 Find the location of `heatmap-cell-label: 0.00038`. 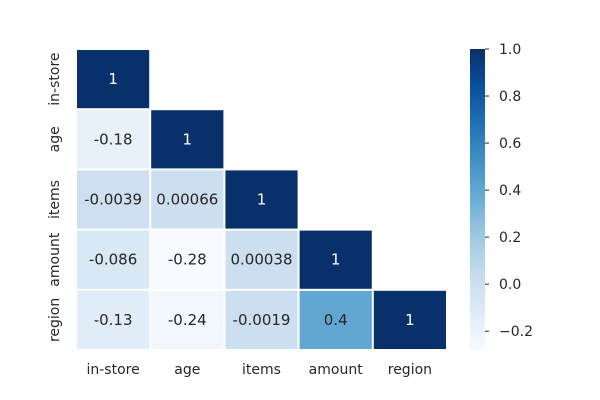

heatmap-cell-label: 0.00038 is located at coordinates (261, 260).